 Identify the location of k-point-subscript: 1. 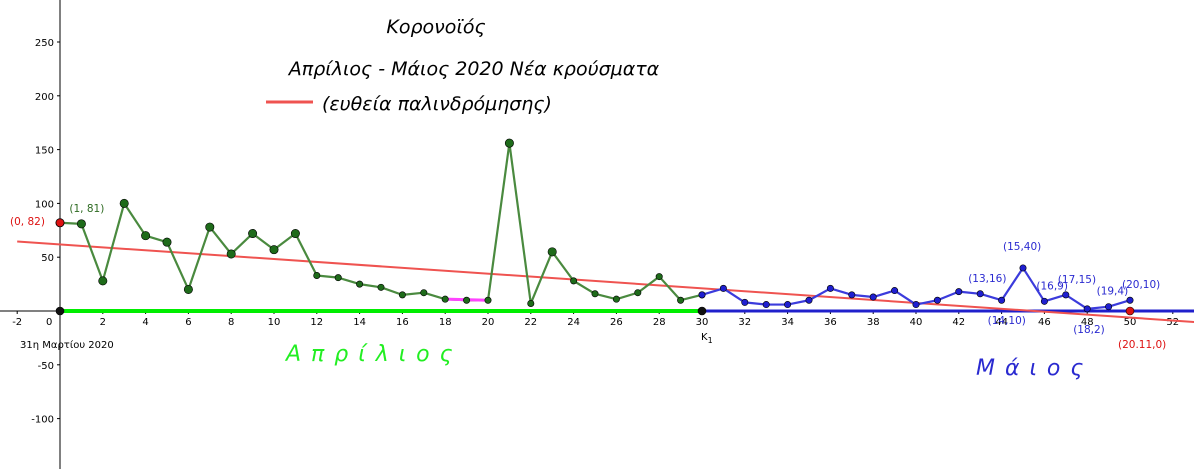
(710, 340).